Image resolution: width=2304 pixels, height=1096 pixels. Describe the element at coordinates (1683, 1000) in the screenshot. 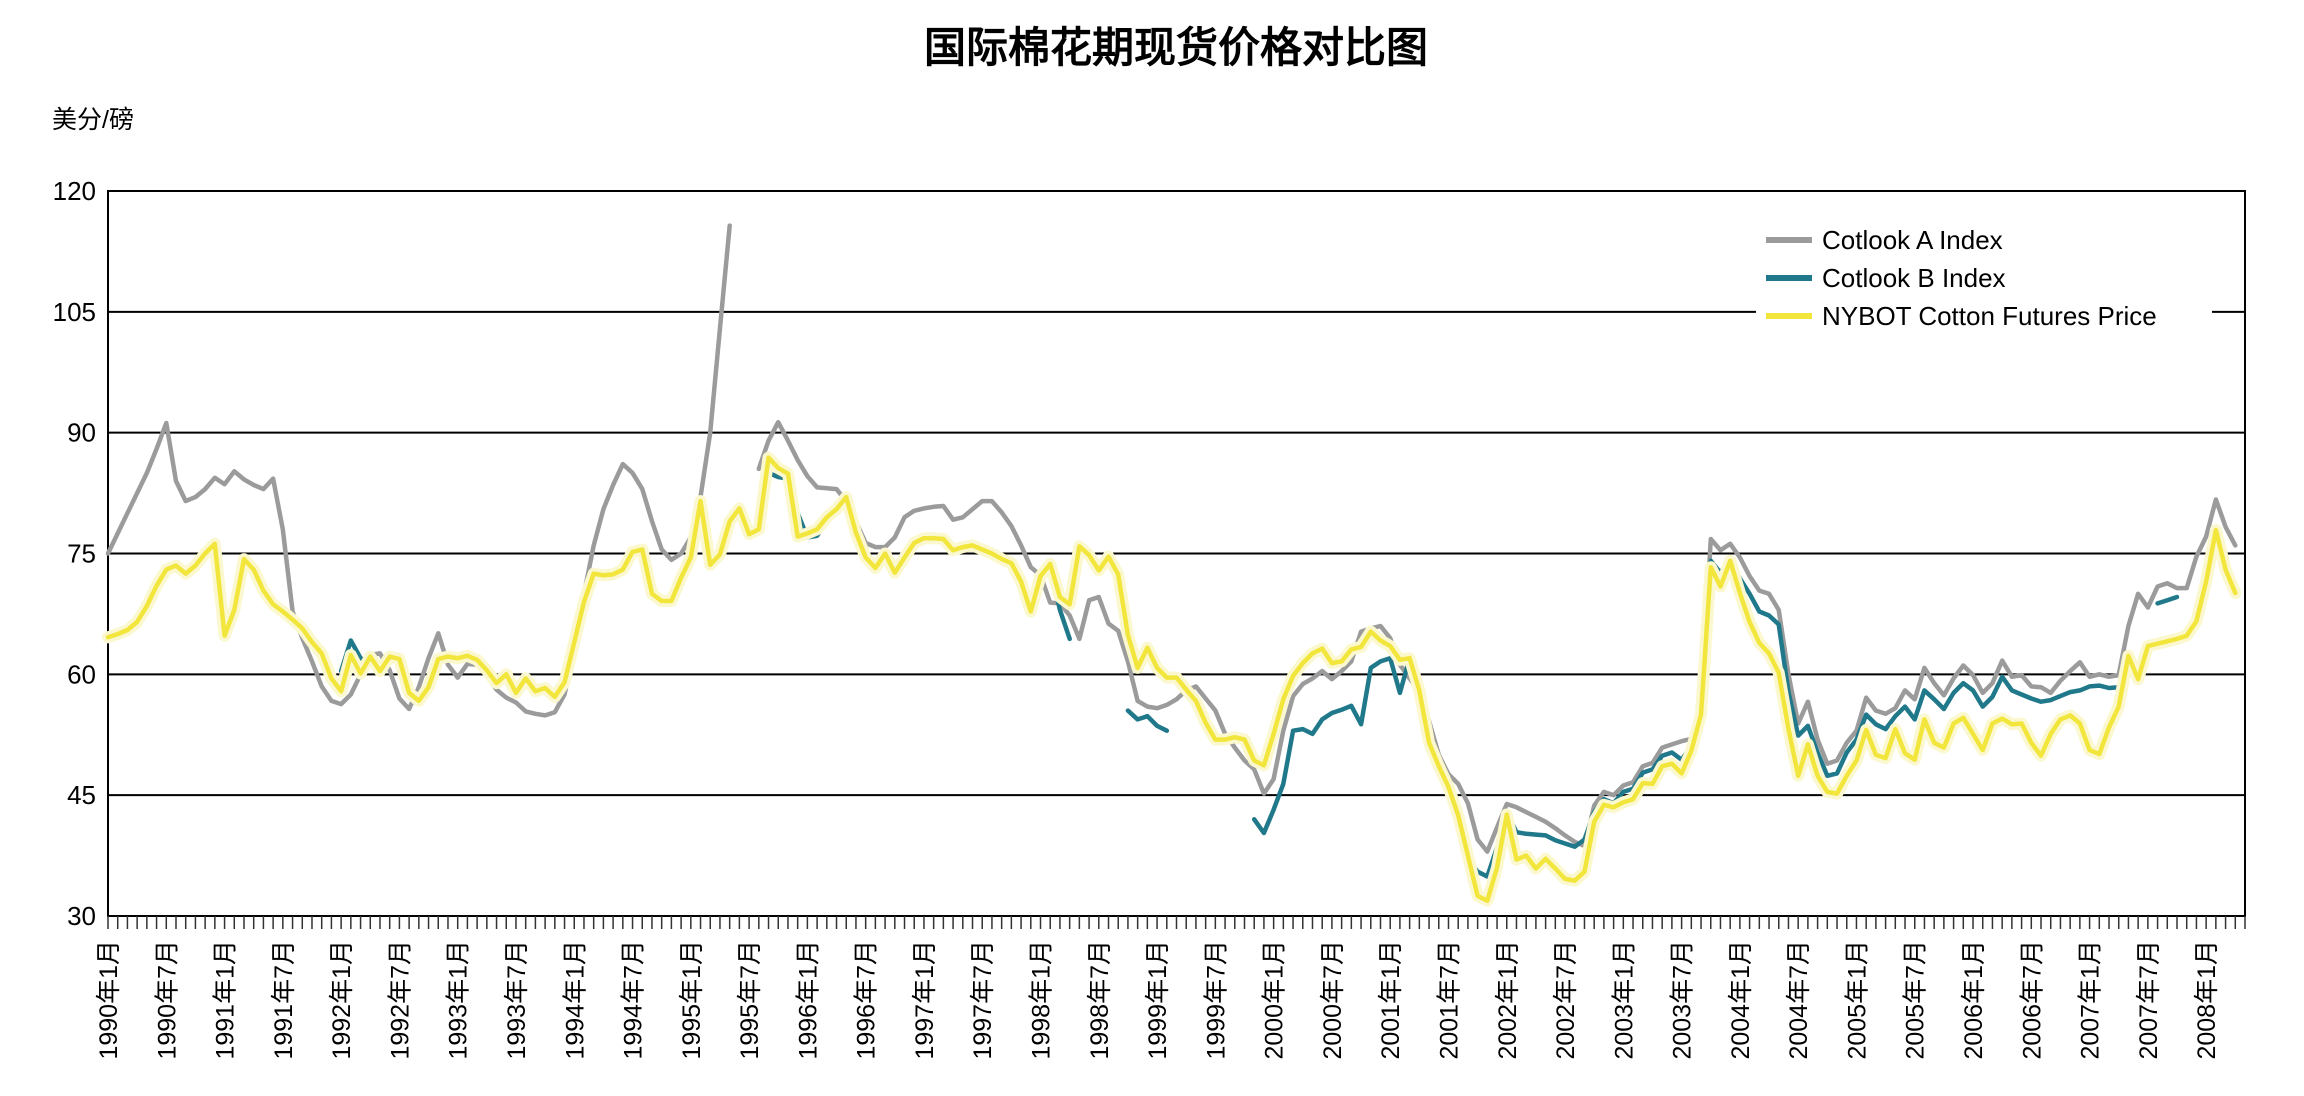

I see `x-tick-label-2003年7月: 2003年7月` at that location.